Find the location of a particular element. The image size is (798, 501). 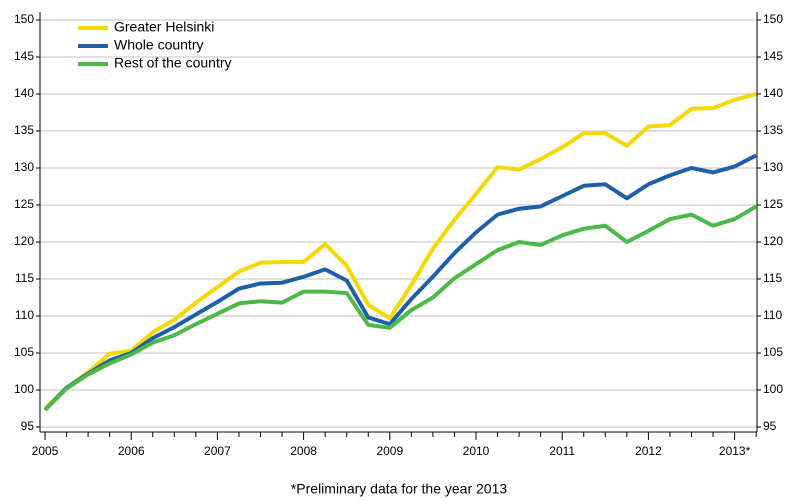

y-tick-label: 140 is located at coordinates (24, 93).